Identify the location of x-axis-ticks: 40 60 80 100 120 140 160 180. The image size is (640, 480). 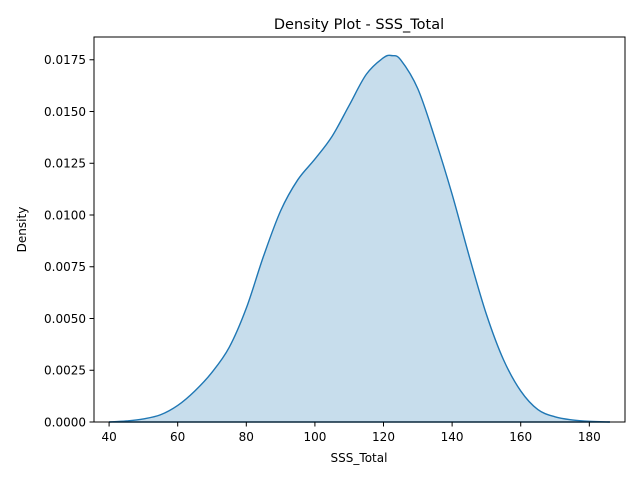
(351, 433).